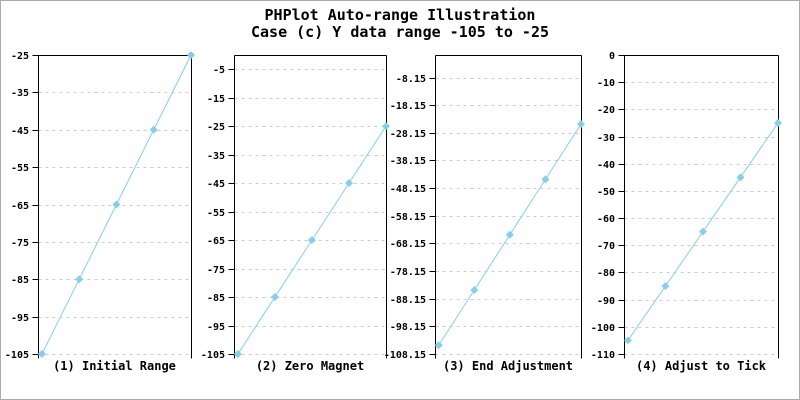 The height and width of the screenshot is (400, 800). What do you see at coordinates (606, 192) in the screenshot?
I see `tick-label: -50` at bounding box center [606, 192].